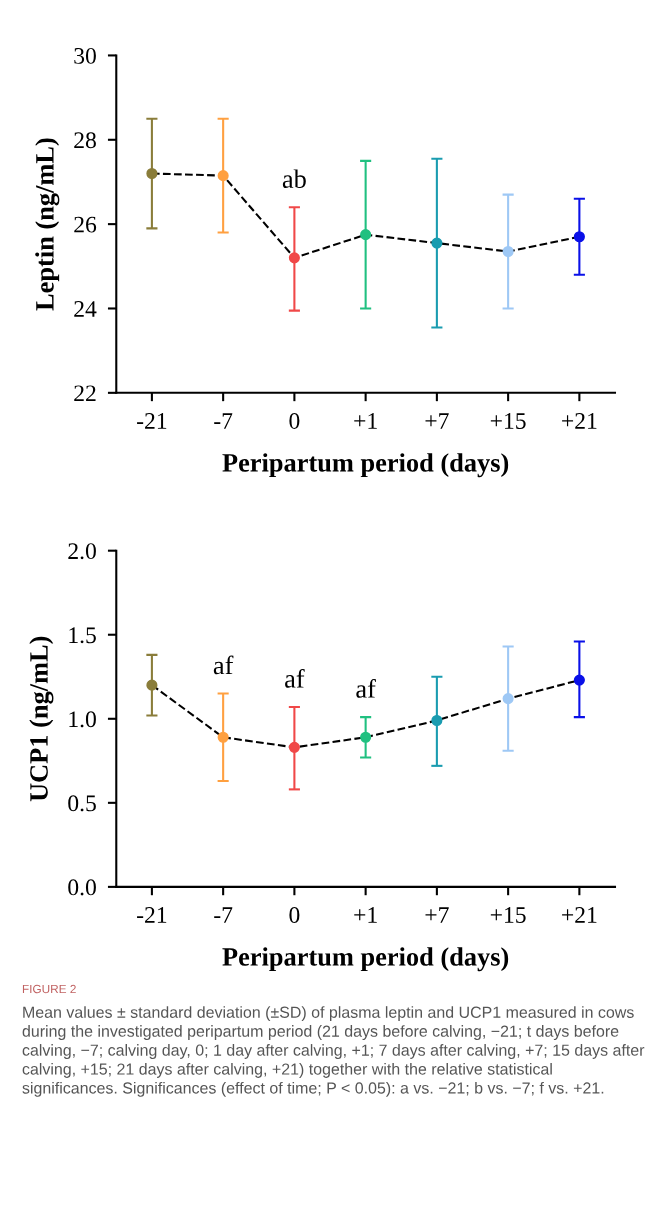  I want to click on y-tick-label: 0.0, so click(82, 887).